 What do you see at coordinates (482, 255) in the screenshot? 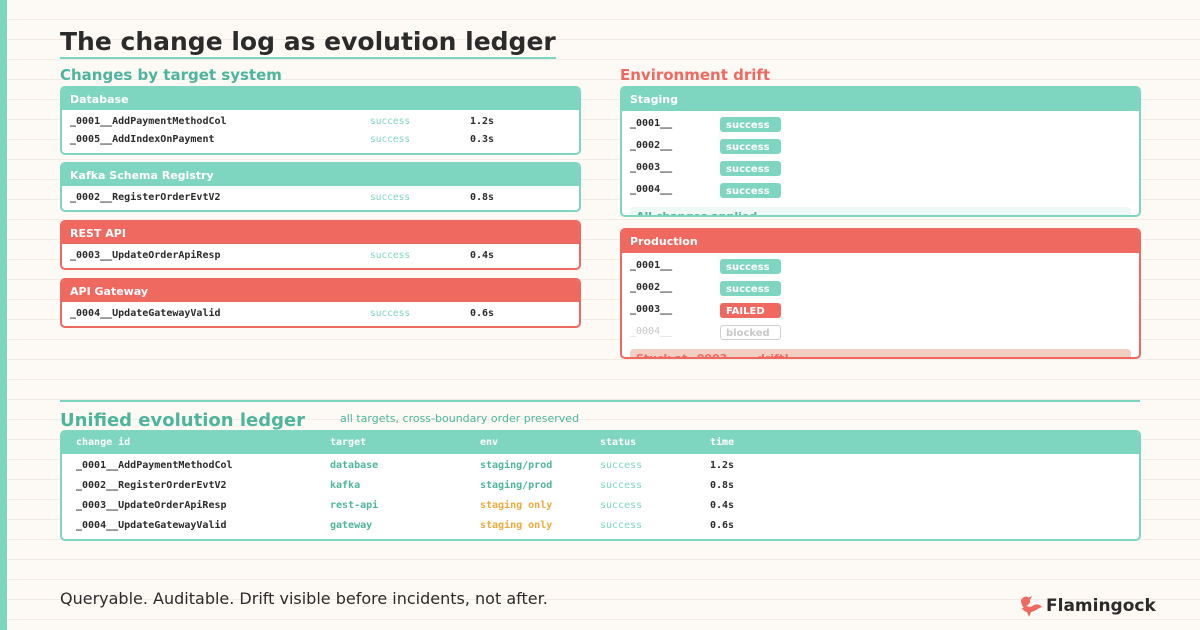
I see `change-time: 0.4s` at bounding box center [482, 255].